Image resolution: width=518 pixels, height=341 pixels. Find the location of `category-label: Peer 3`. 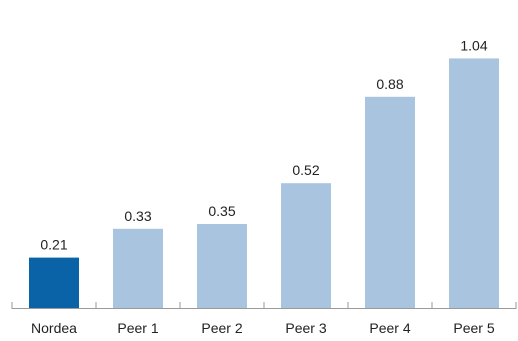

category-label: Peer 3 is located at coordinates (305, 328).